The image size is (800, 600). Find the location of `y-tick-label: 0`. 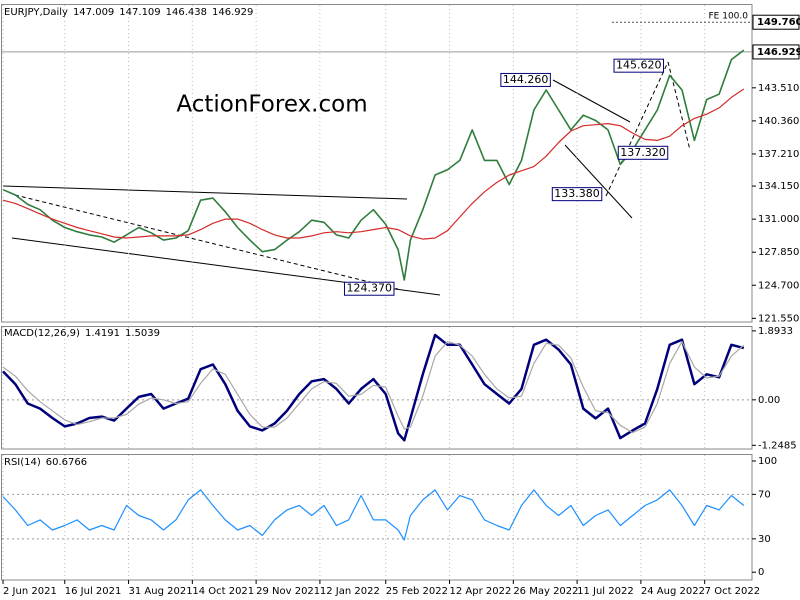

y-tick-label: 0 is located at coordinates (761, 572).